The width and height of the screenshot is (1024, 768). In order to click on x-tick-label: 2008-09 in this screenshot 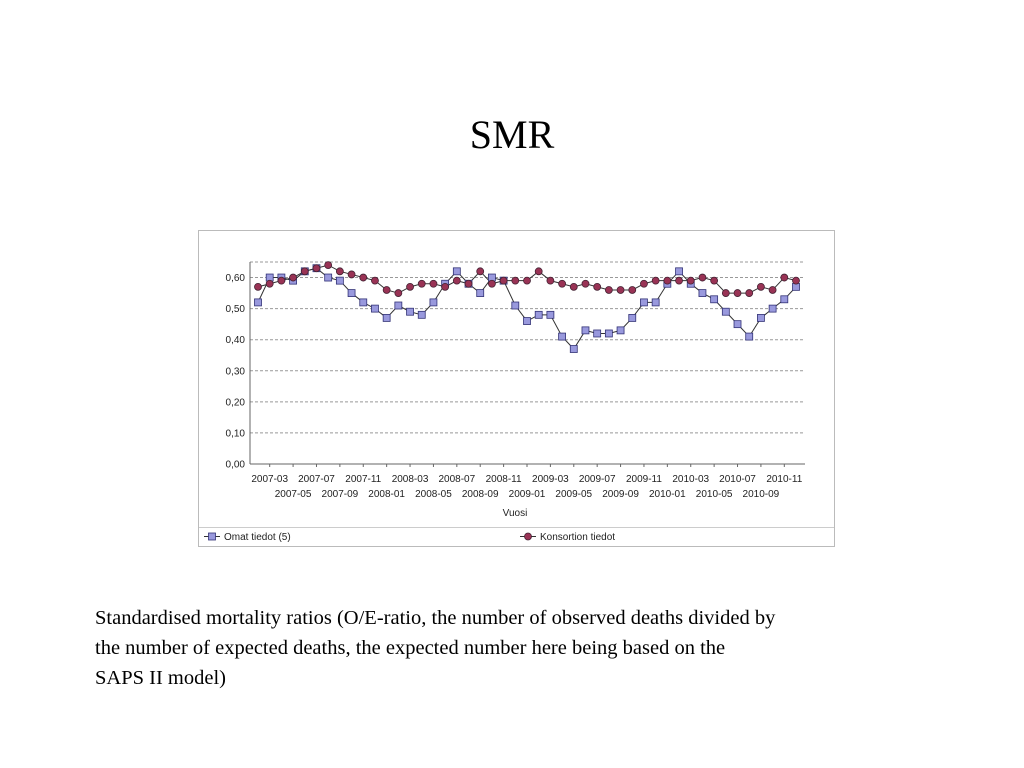, I will do `click(480, 494)`.